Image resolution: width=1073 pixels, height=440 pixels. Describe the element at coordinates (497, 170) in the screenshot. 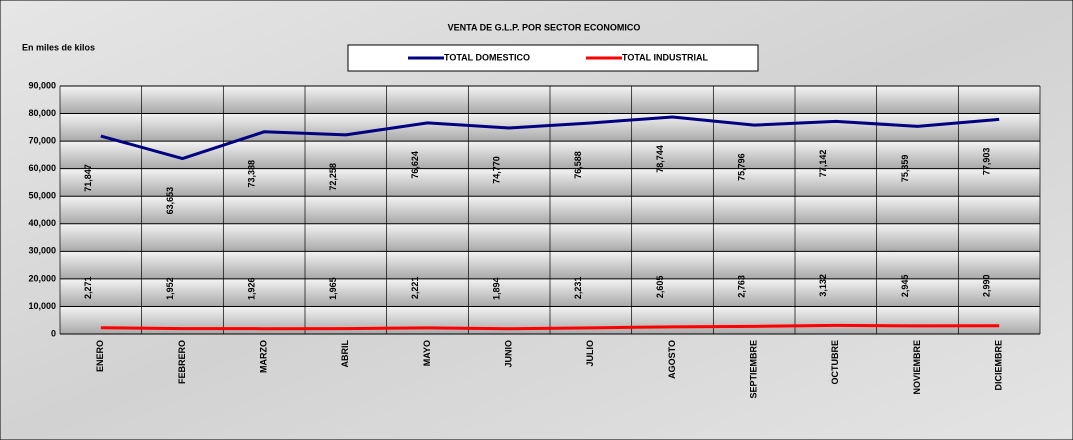

I see `data-label: 74,770` at that location.